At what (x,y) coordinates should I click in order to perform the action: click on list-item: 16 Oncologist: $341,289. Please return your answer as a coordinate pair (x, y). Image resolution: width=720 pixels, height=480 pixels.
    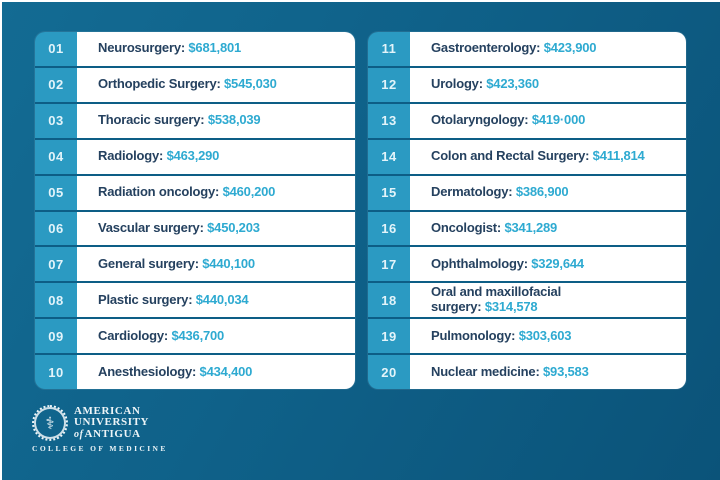
    Looking at the image, I should click on (527, 228).